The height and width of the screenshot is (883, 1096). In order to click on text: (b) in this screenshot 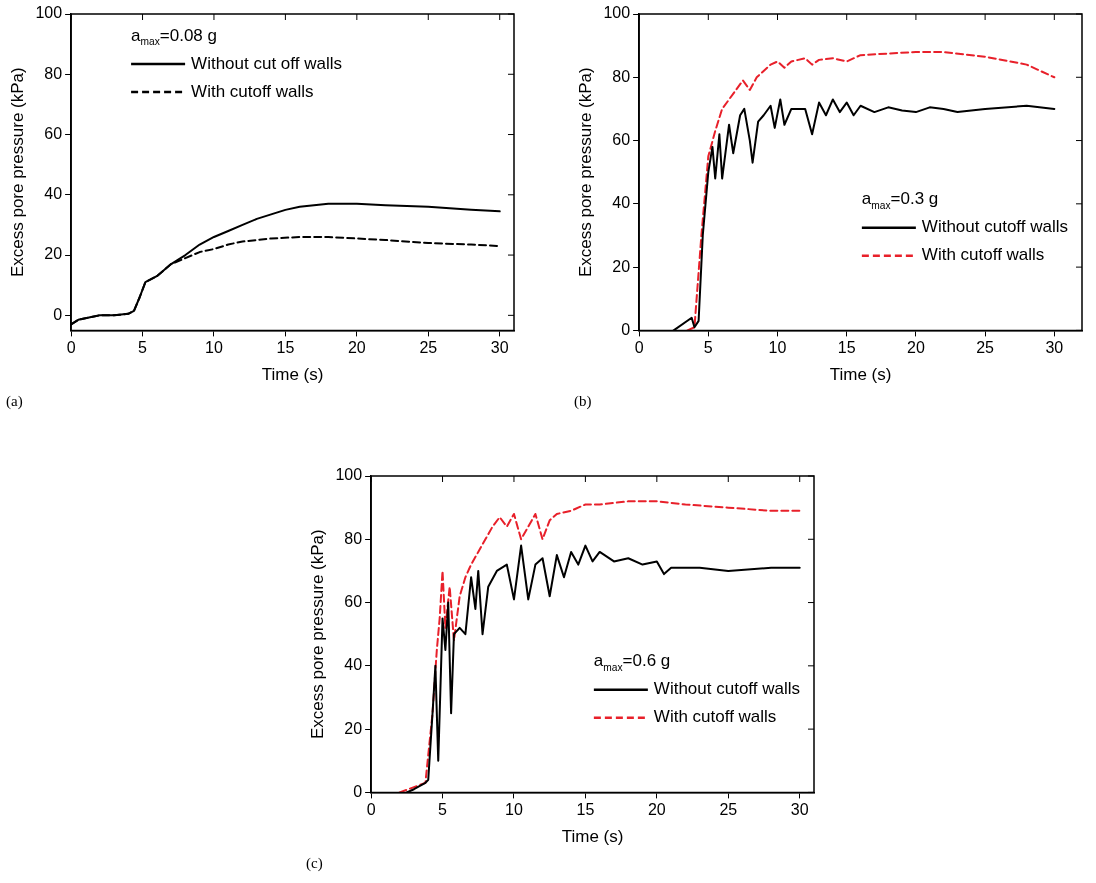, I will do `click(583, 401)`.